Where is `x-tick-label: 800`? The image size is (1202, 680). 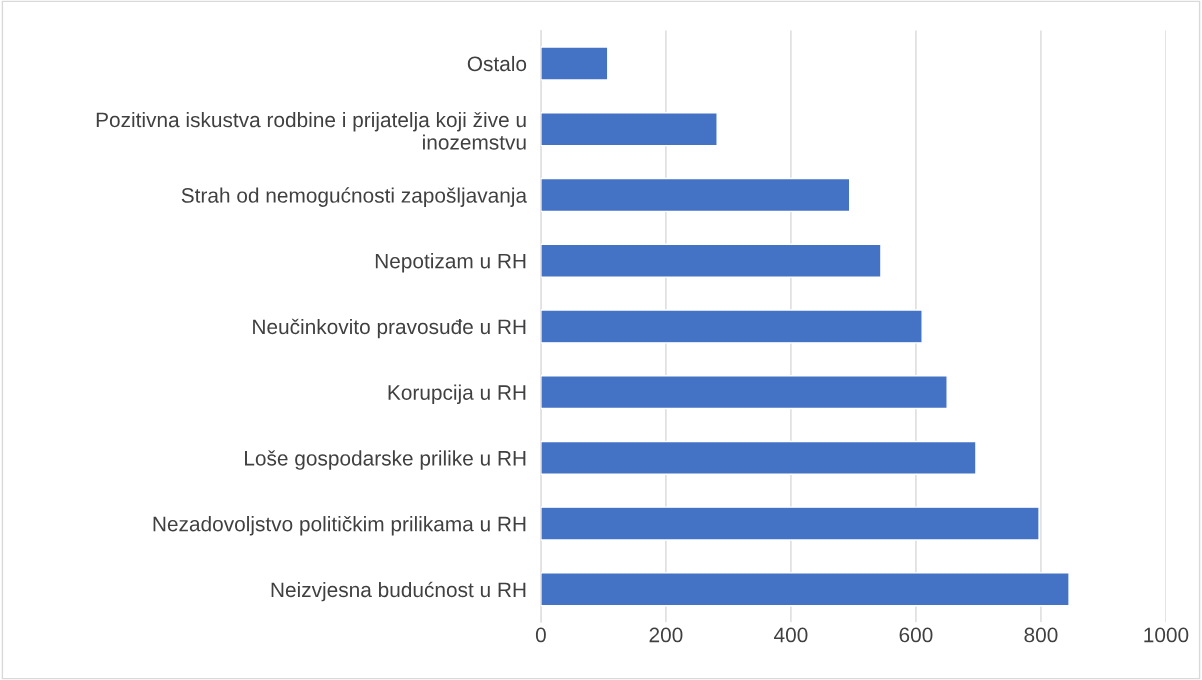
x-tick-label: 800 is located at coordinates (1041, 635).